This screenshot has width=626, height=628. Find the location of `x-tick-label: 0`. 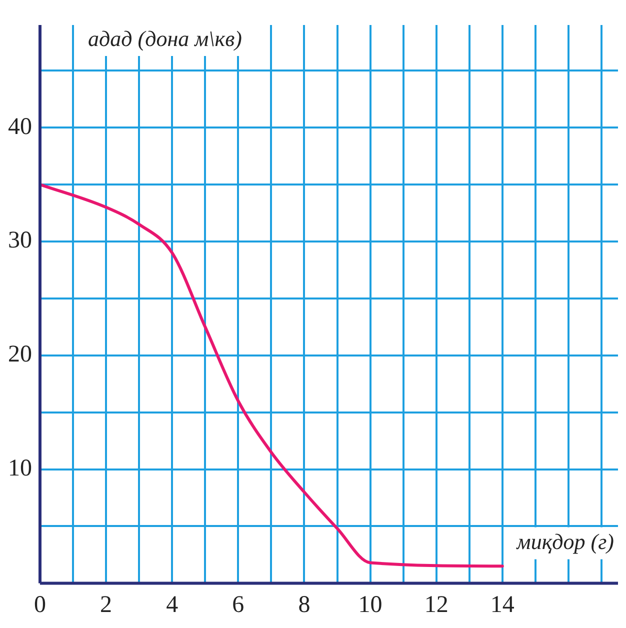

x-tick-label: 0 is located at coordinates (40, 605).